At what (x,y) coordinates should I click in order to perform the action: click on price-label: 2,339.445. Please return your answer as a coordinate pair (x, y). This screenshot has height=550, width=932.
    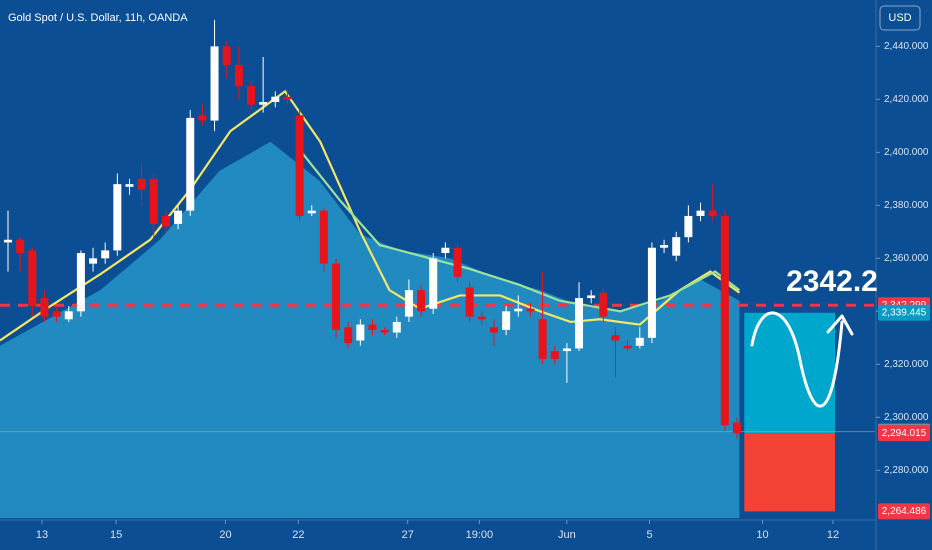
    Looking at the image, I should click on (904, 312).